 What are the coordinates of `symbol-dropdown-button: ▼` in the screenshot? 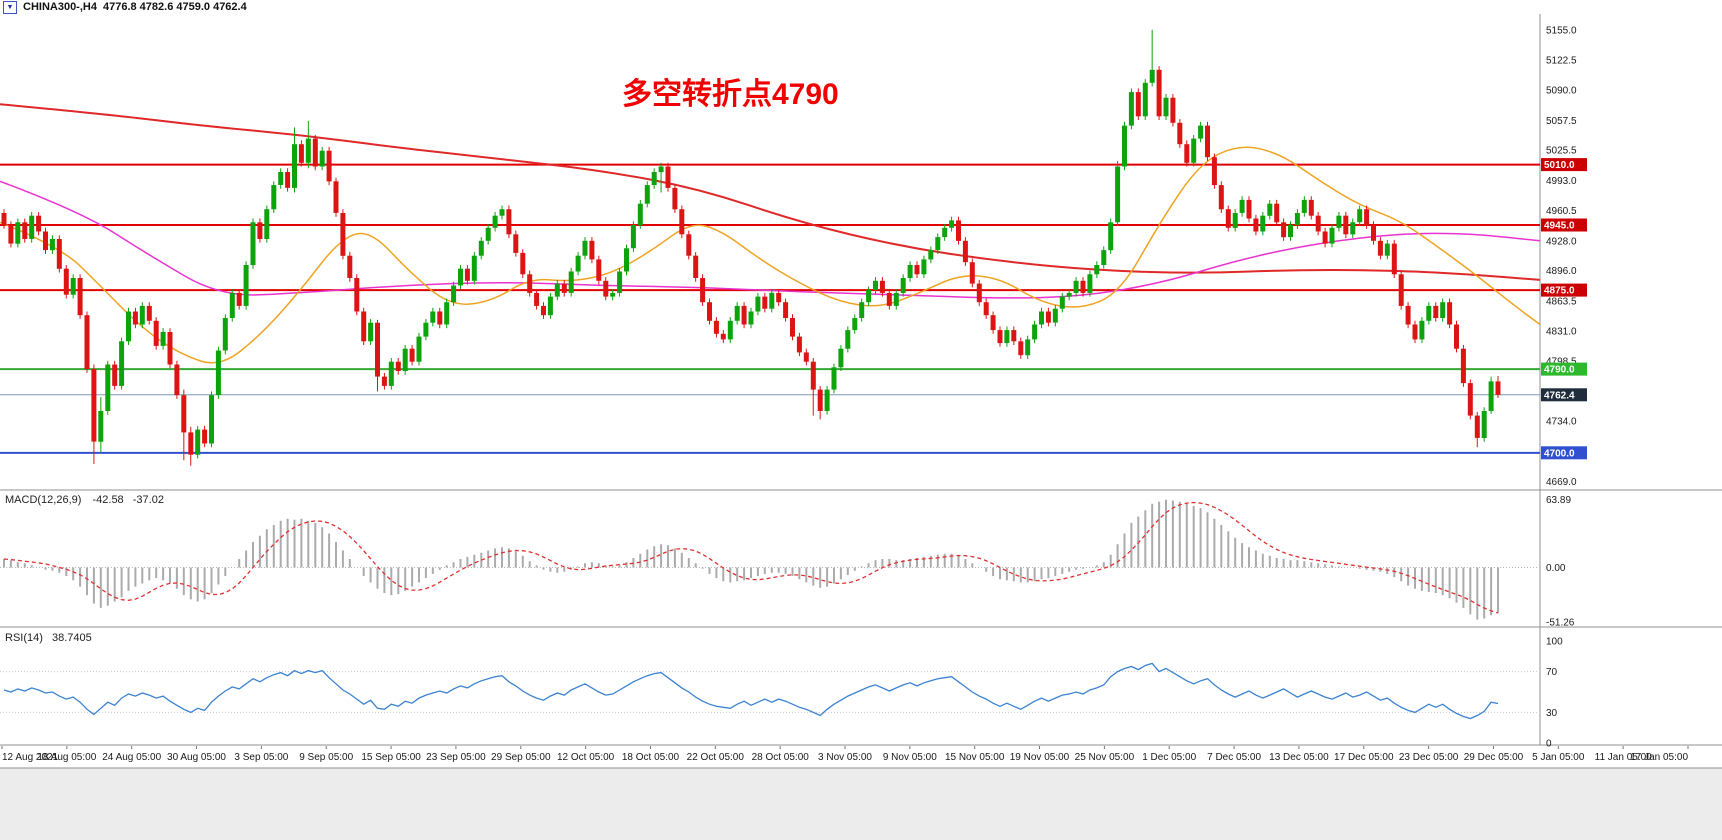 It's located at (10, 7).